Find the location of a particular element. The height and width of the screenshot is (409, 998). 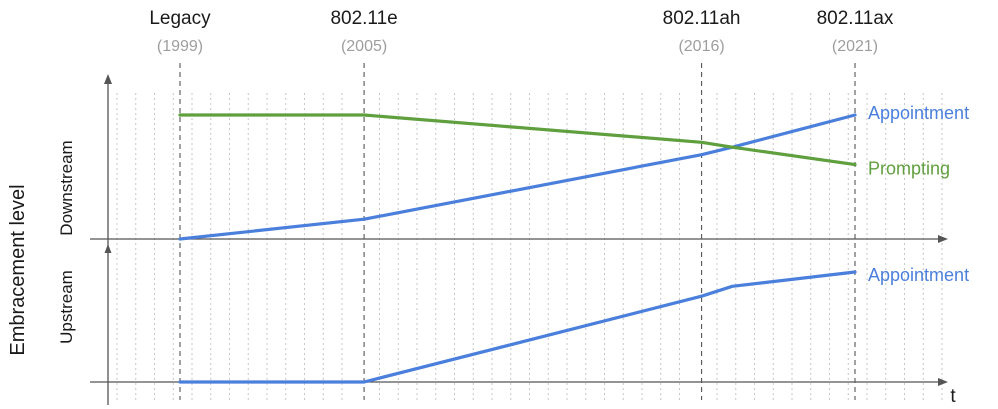

milestone-name: Legacy is located at coordinates (180, 18).